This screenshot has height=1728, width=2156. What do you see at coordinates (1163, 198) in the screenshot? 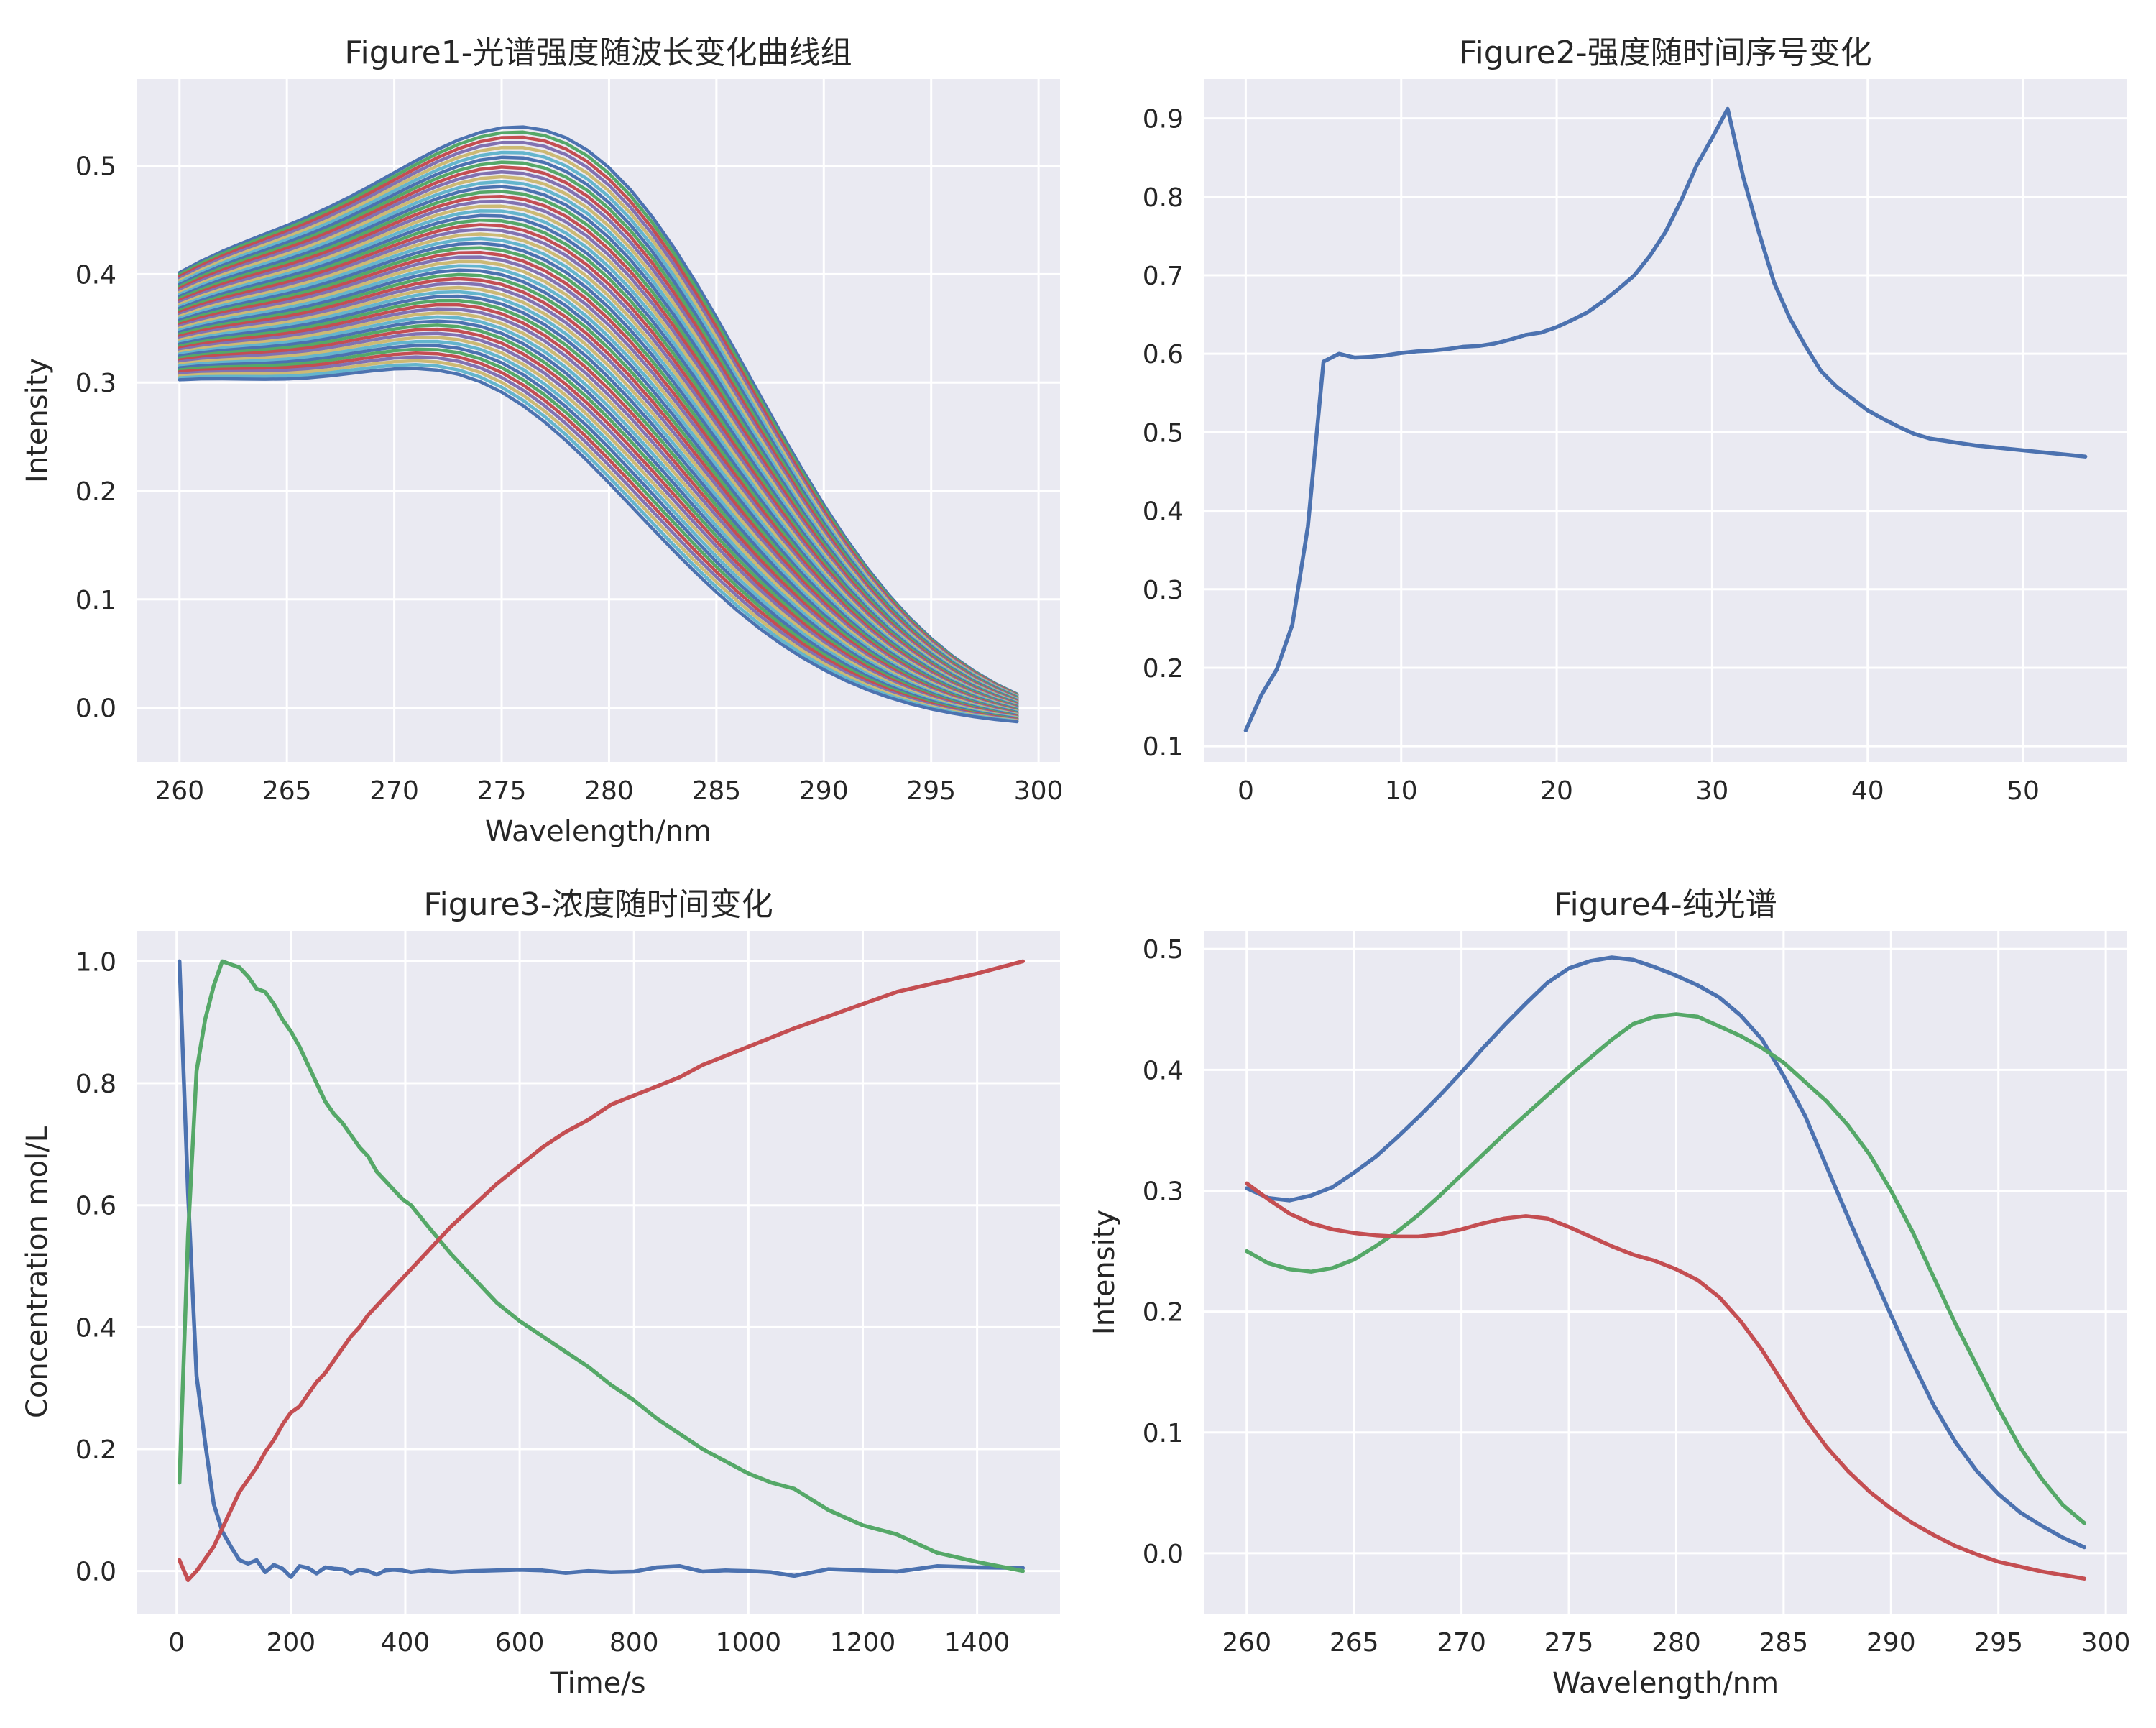
I see `y-tick-label: 0.8` at bounding box center [1163, 198].